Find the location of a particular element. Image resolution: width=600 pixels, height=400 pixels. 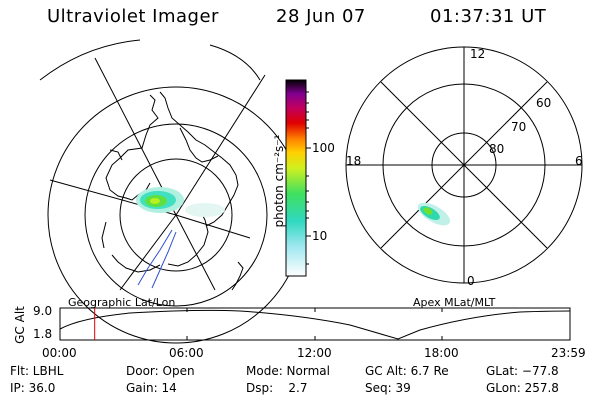

info-ip: IP: 36.0 is located at coordinates (33, 388).